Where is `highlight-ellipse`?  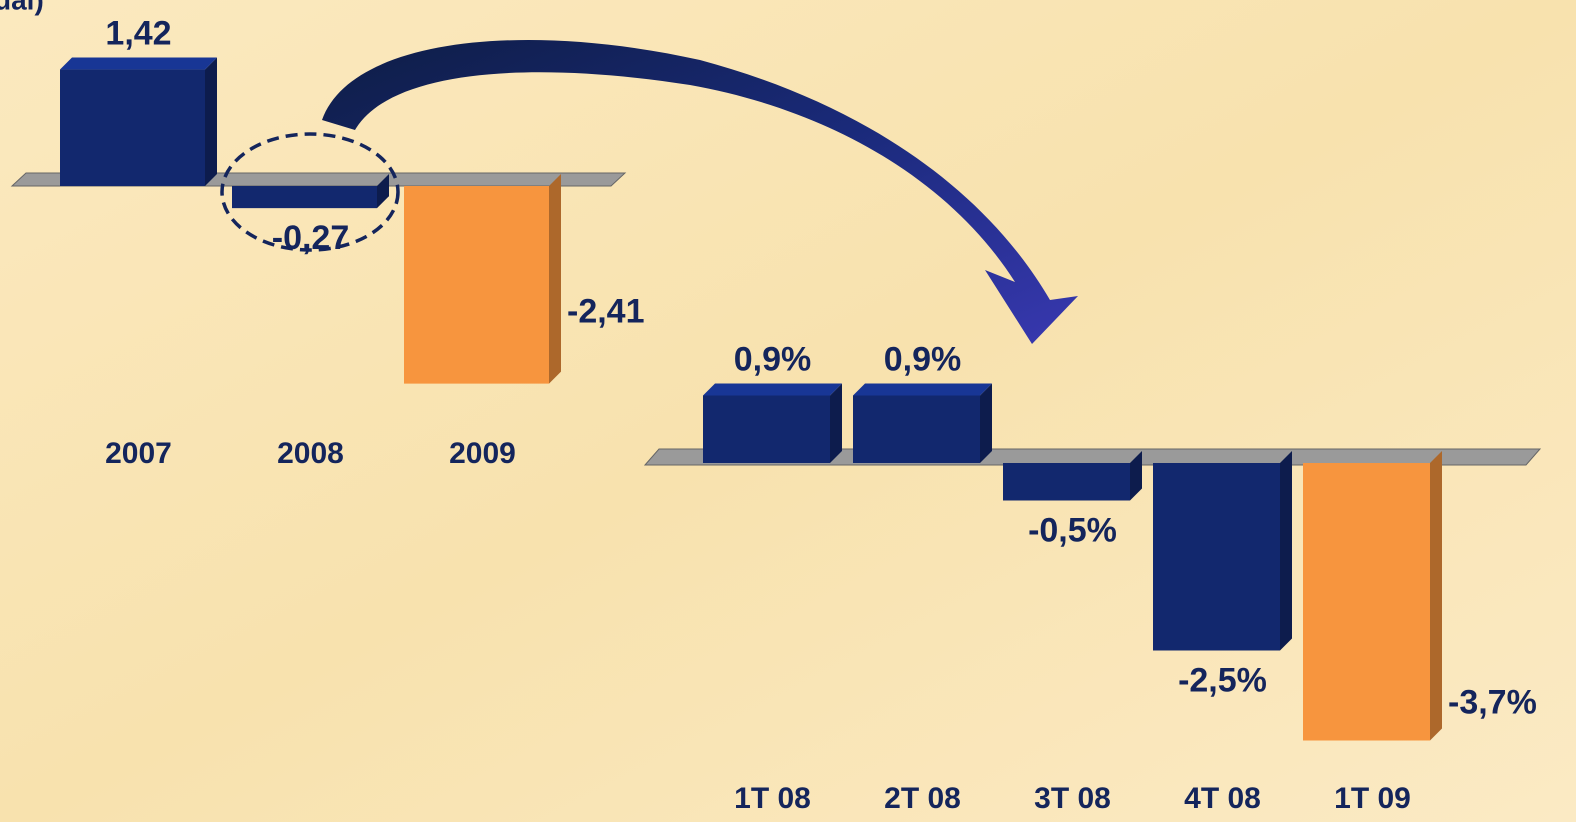
highlight-ellipse is located at coordinates (310, 192).